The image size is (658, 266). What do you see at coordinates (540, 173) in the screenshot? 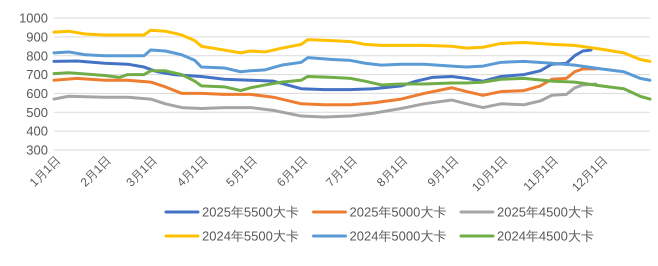
I see `x-tick-label: 11月1日` at bounding box center [540, 173].